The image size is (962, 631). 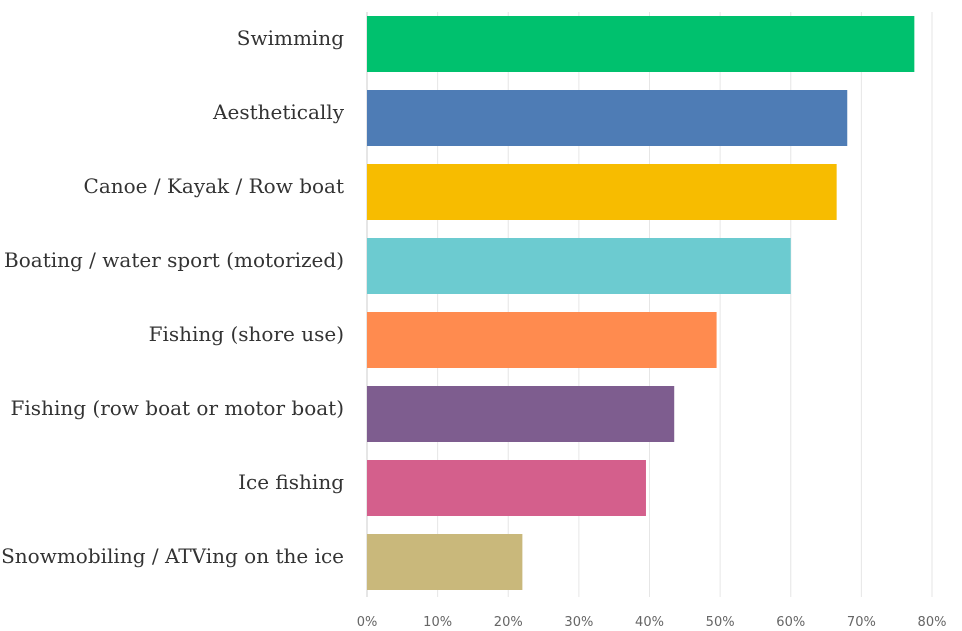 What do you see at coordinates (932, 622) in the screenshot?
I see `x-tick-label: 80%` at bounding box center [932, 622].